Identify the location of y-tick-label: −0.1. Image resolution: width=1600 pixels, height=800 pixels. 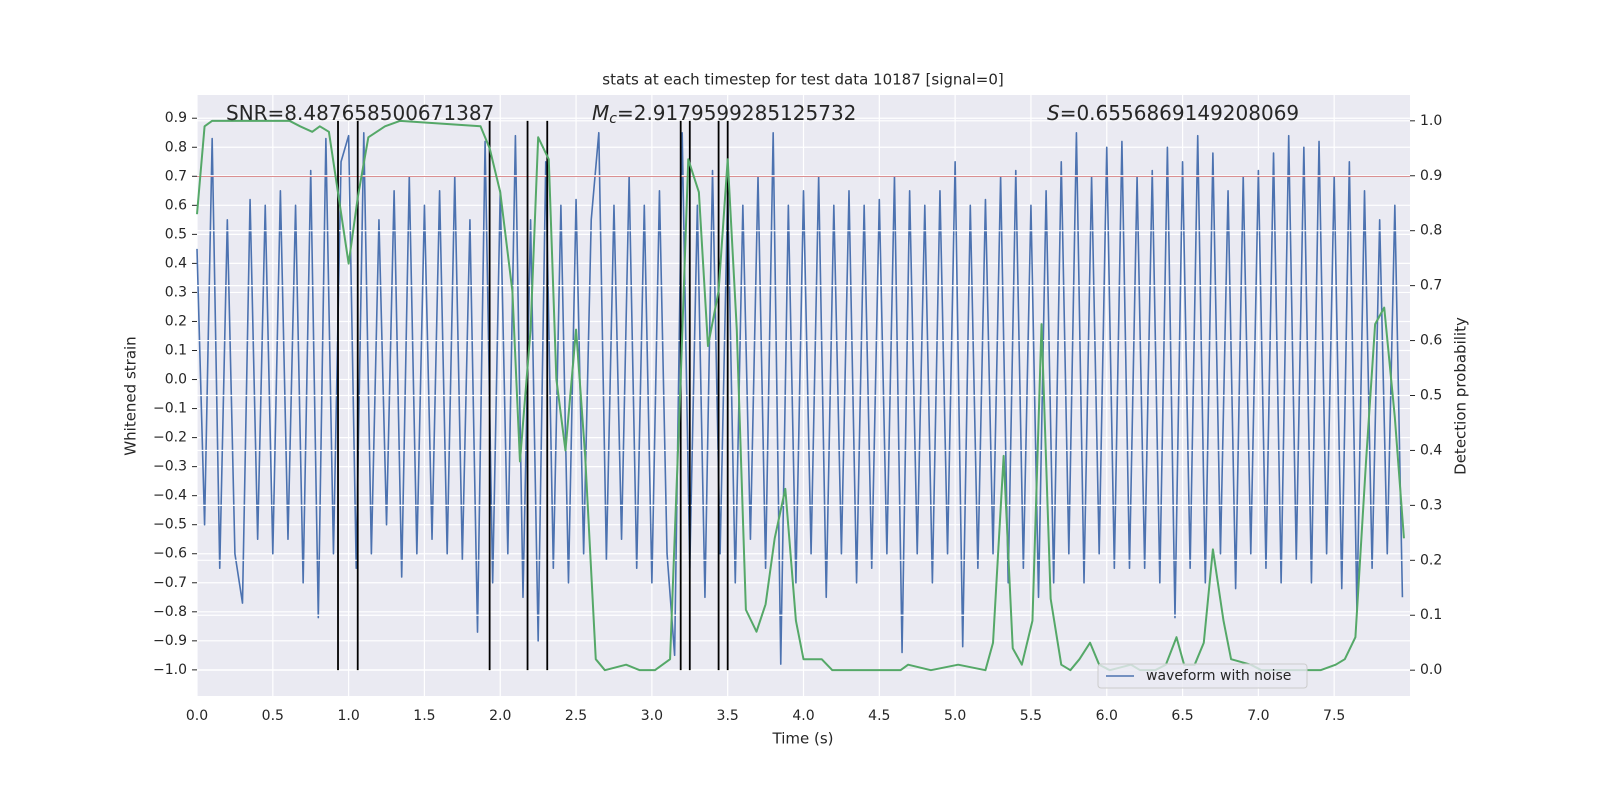
(170, 409).